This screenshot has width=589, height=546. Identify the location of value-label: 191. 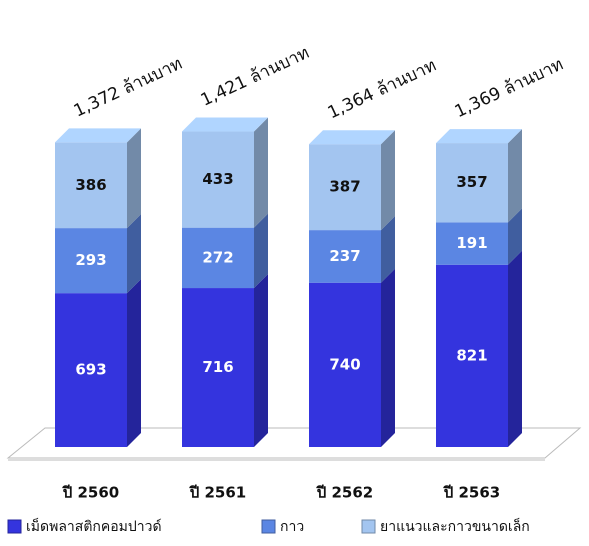
(471, 243).